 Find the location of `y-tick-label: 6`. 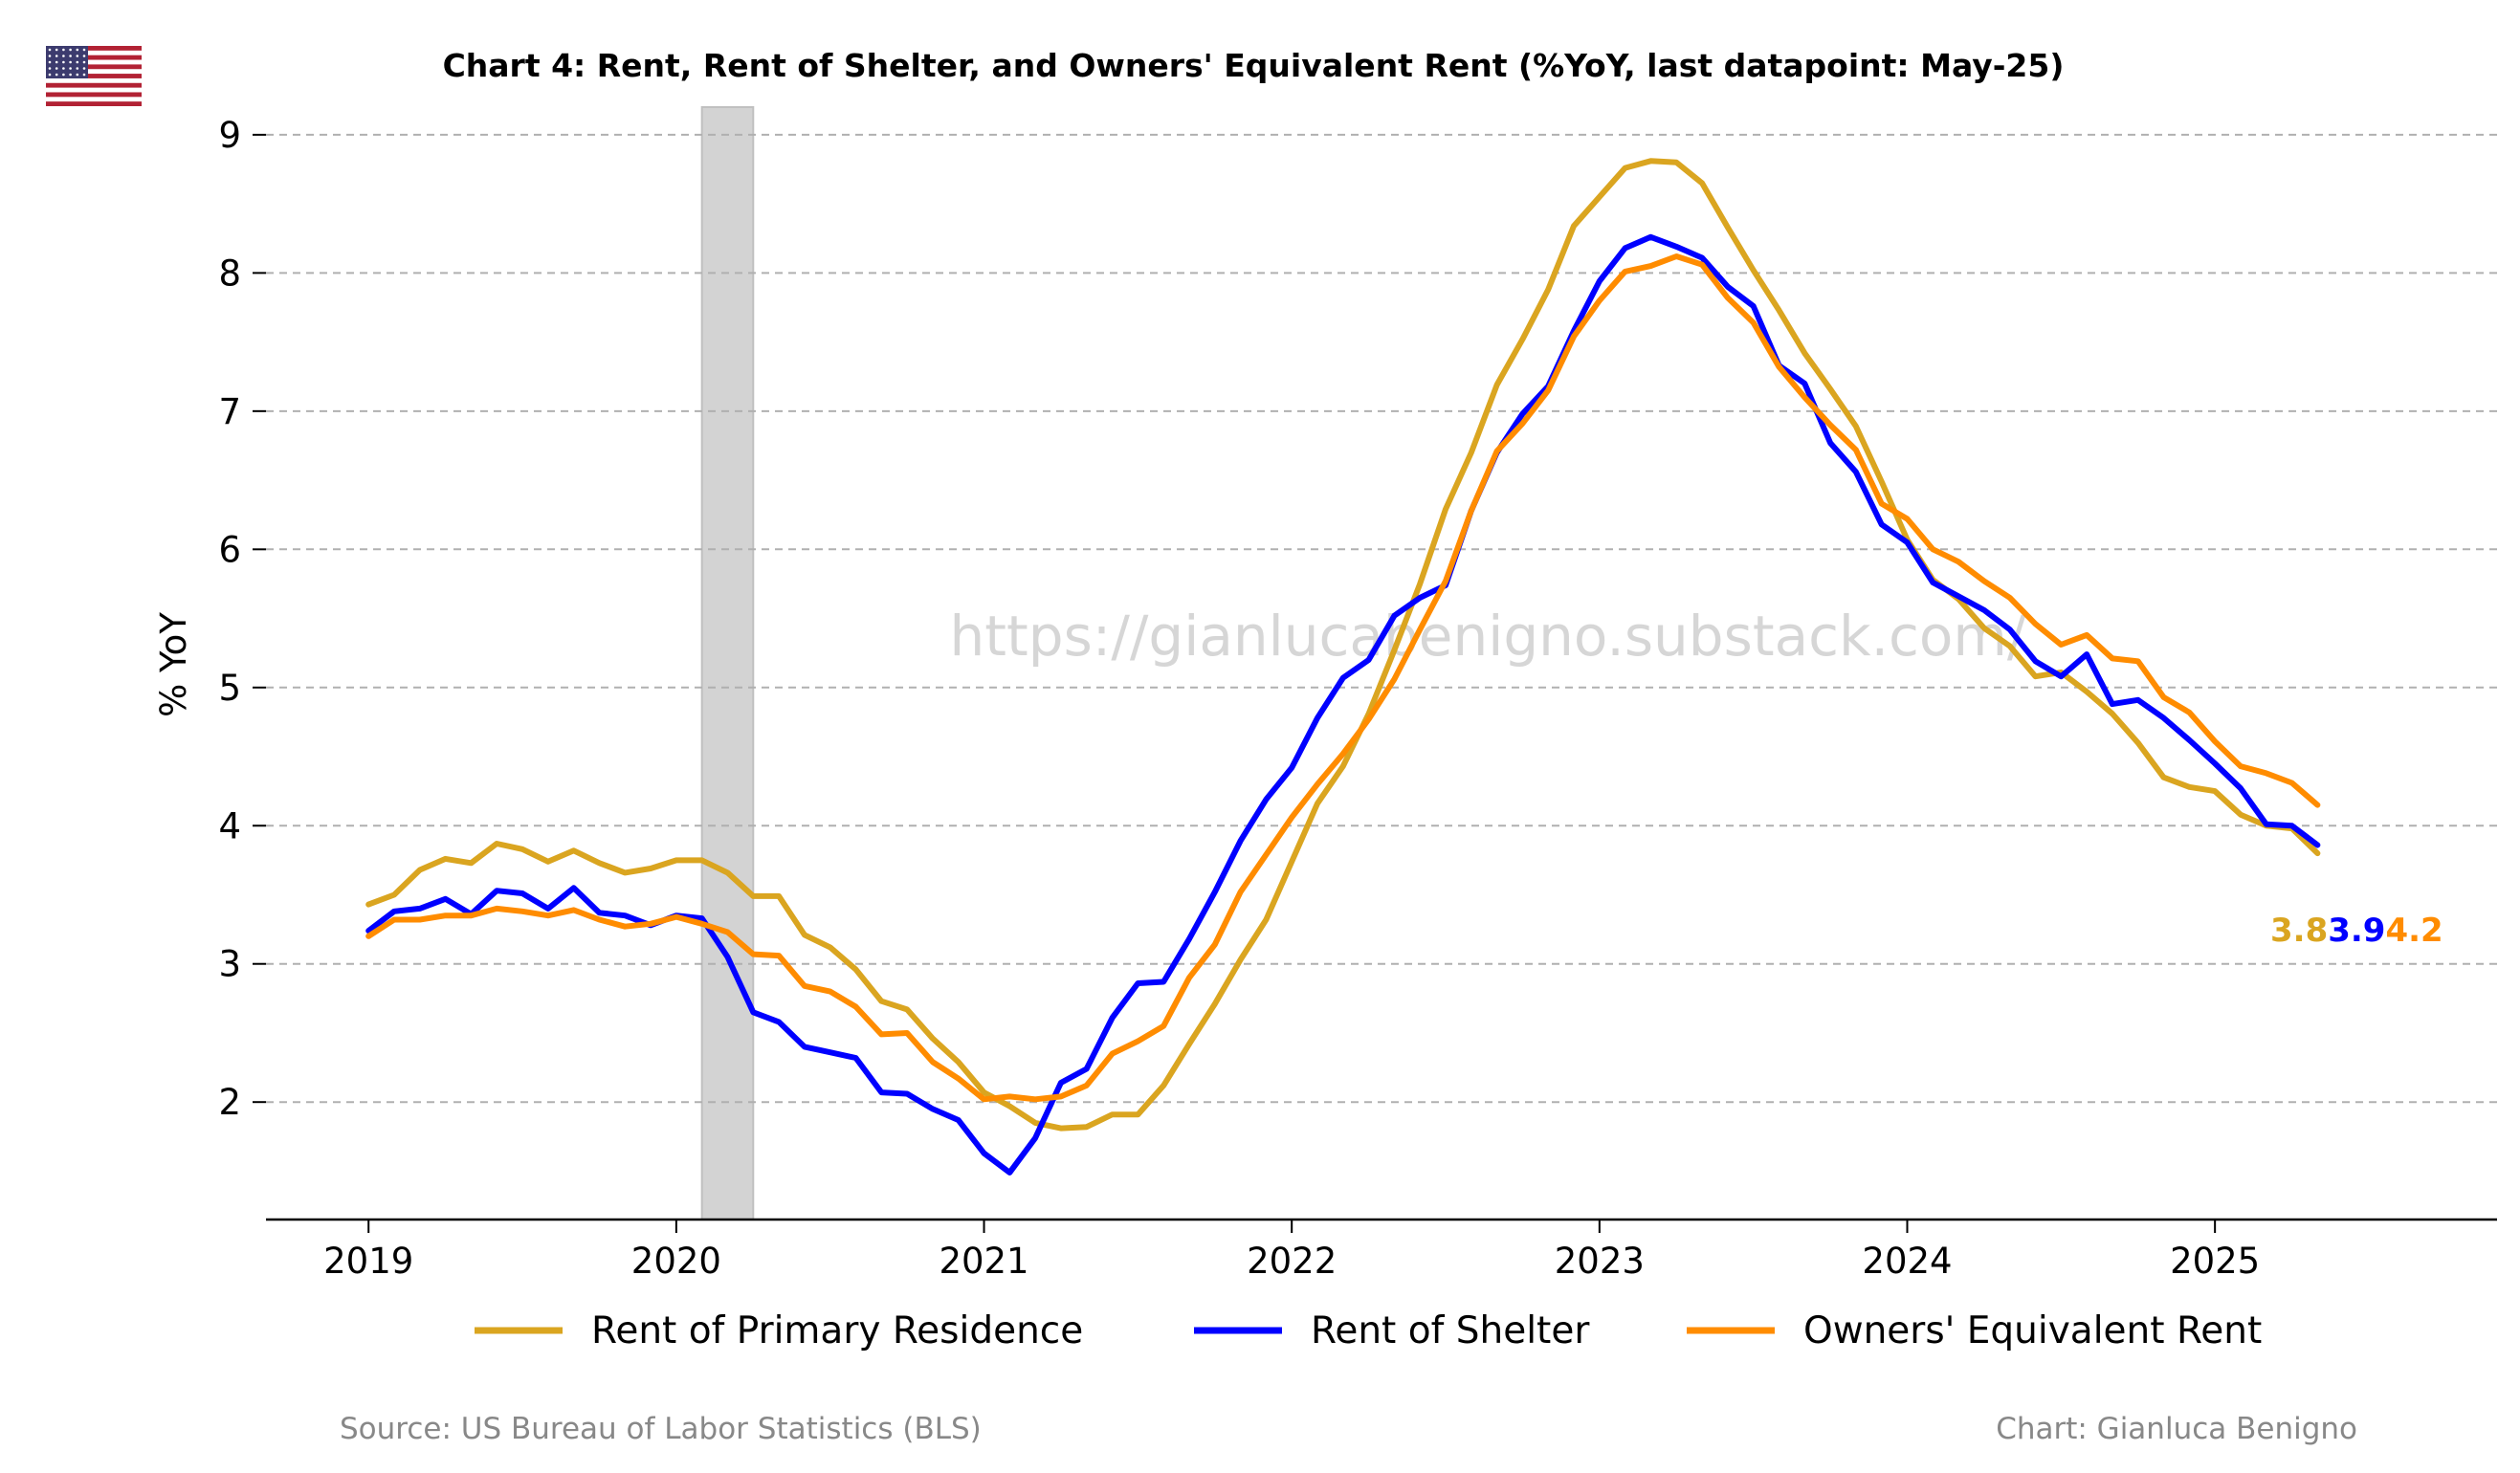

y-tick-label: 6 is located at coordinates (230, 550).